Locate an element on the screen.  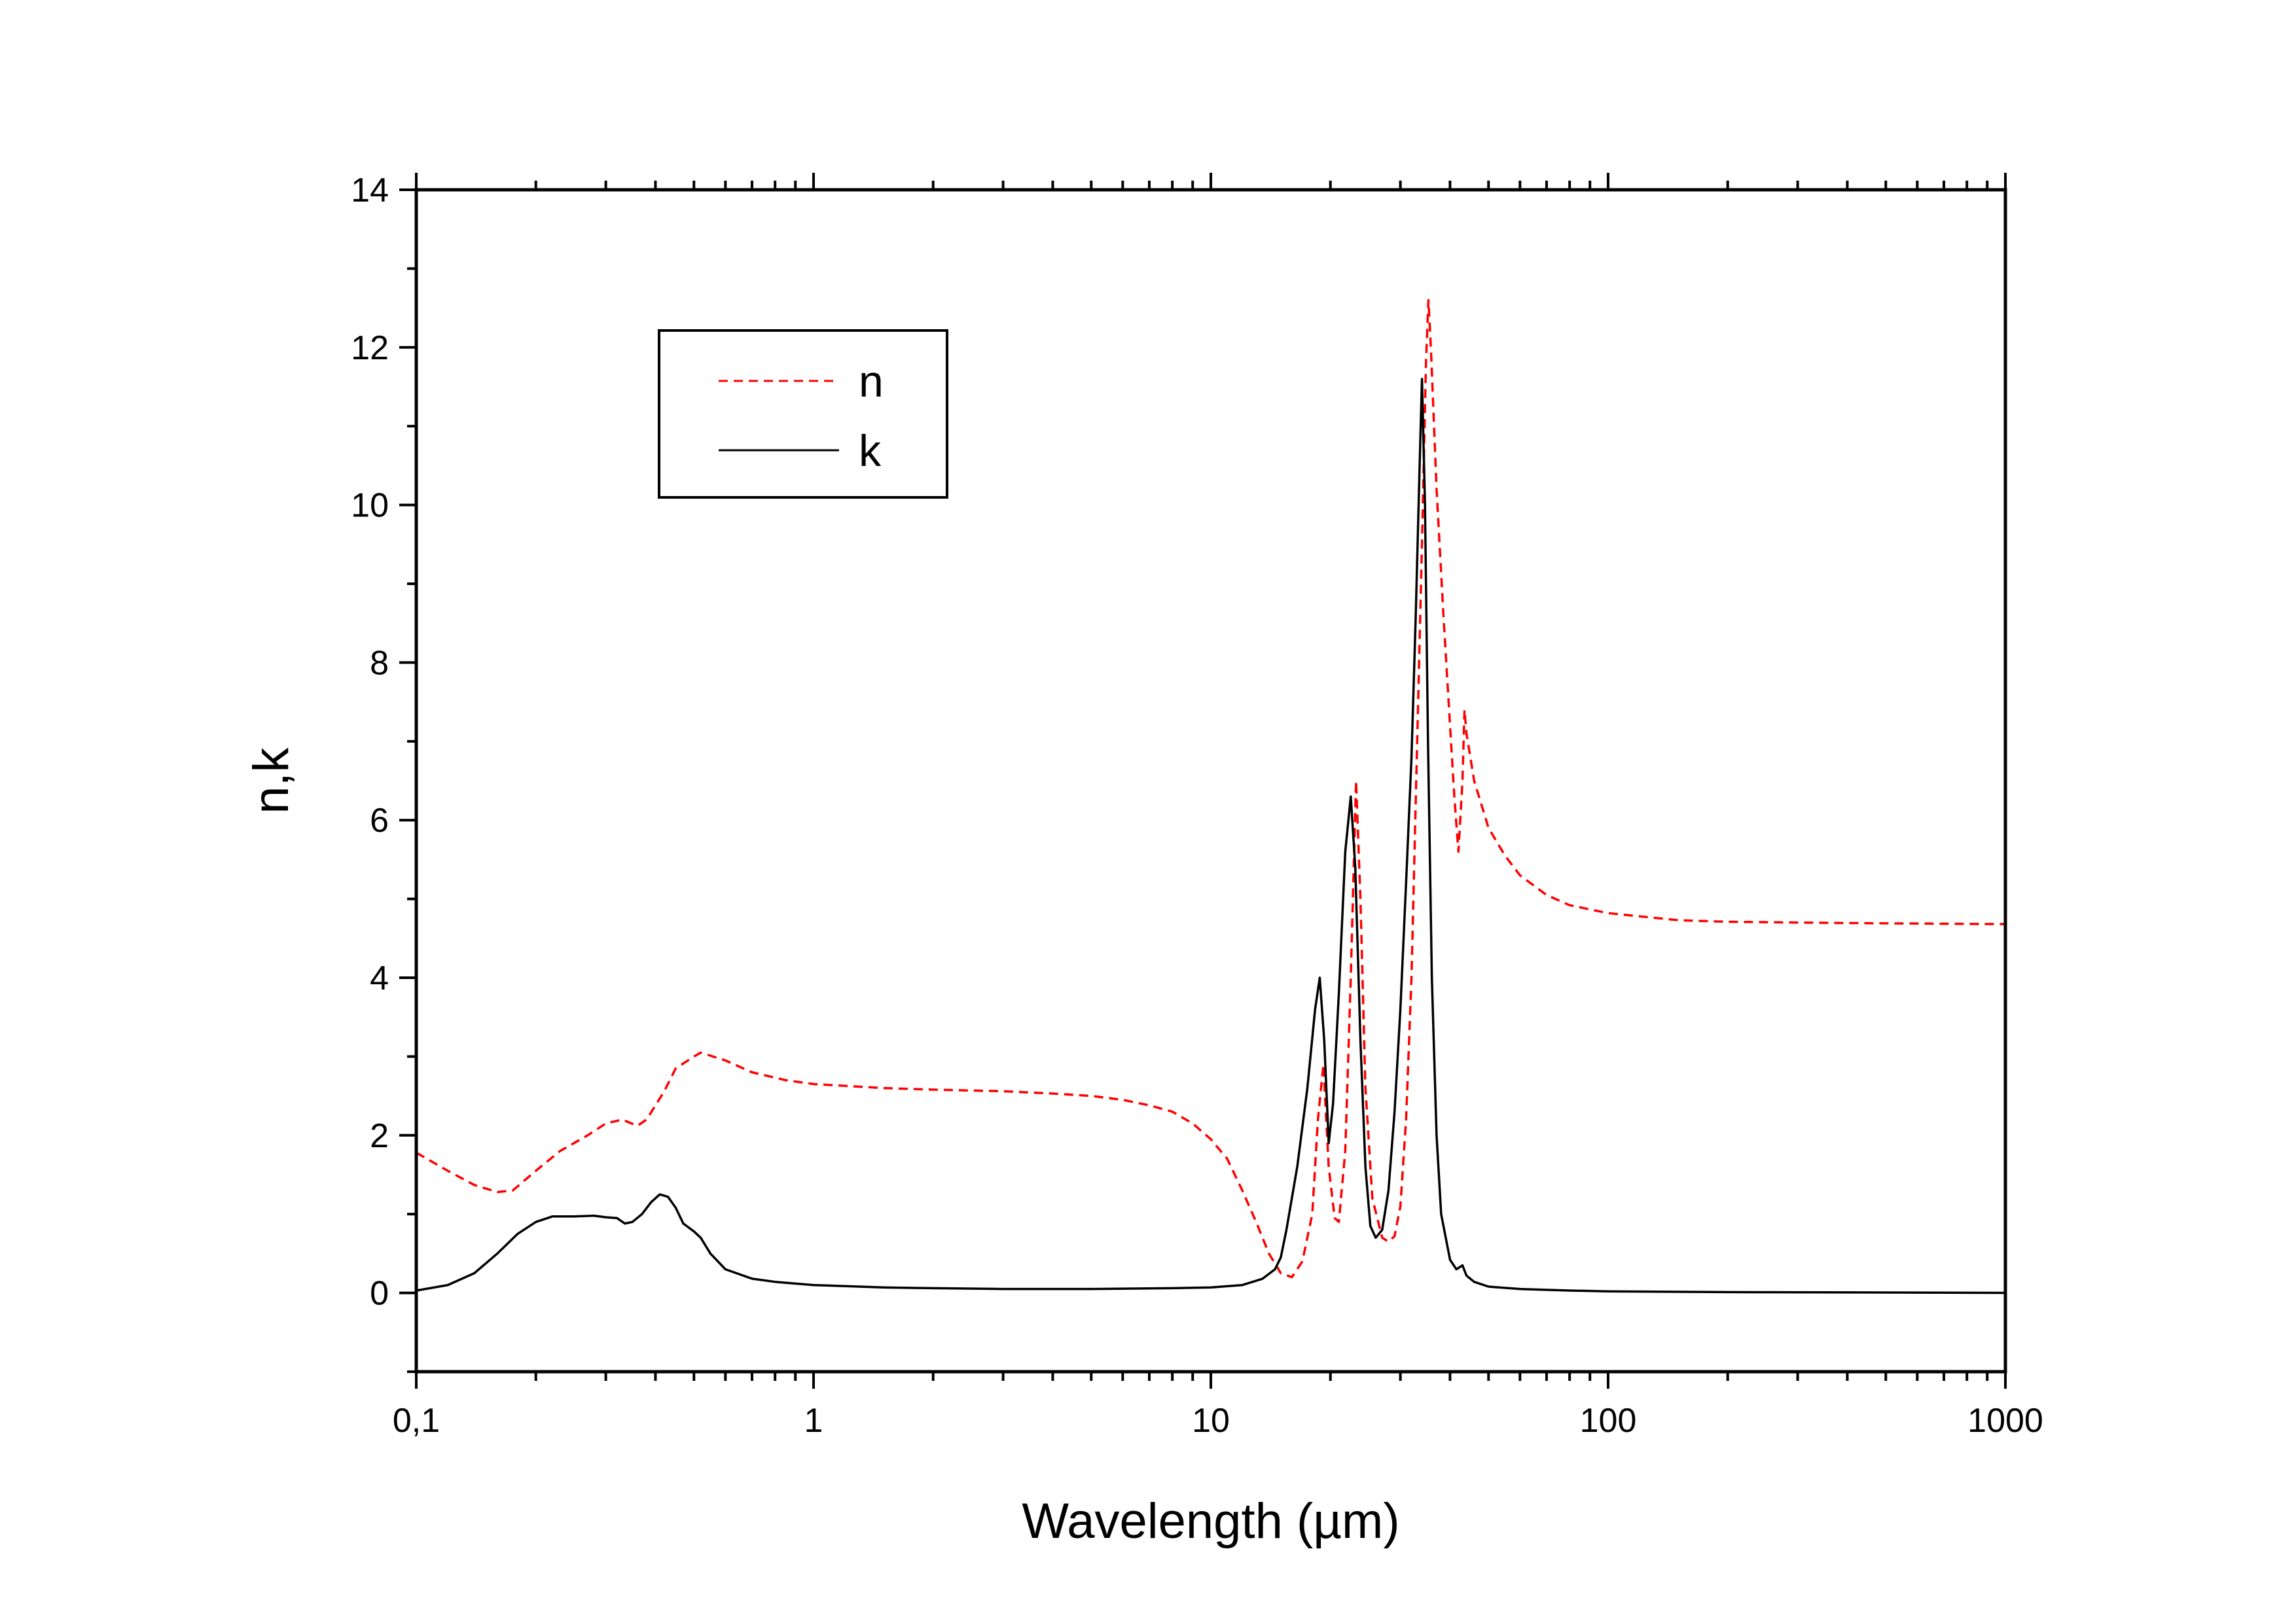
x-tick-label: 0,1 is located at coordinates (416, 1421).